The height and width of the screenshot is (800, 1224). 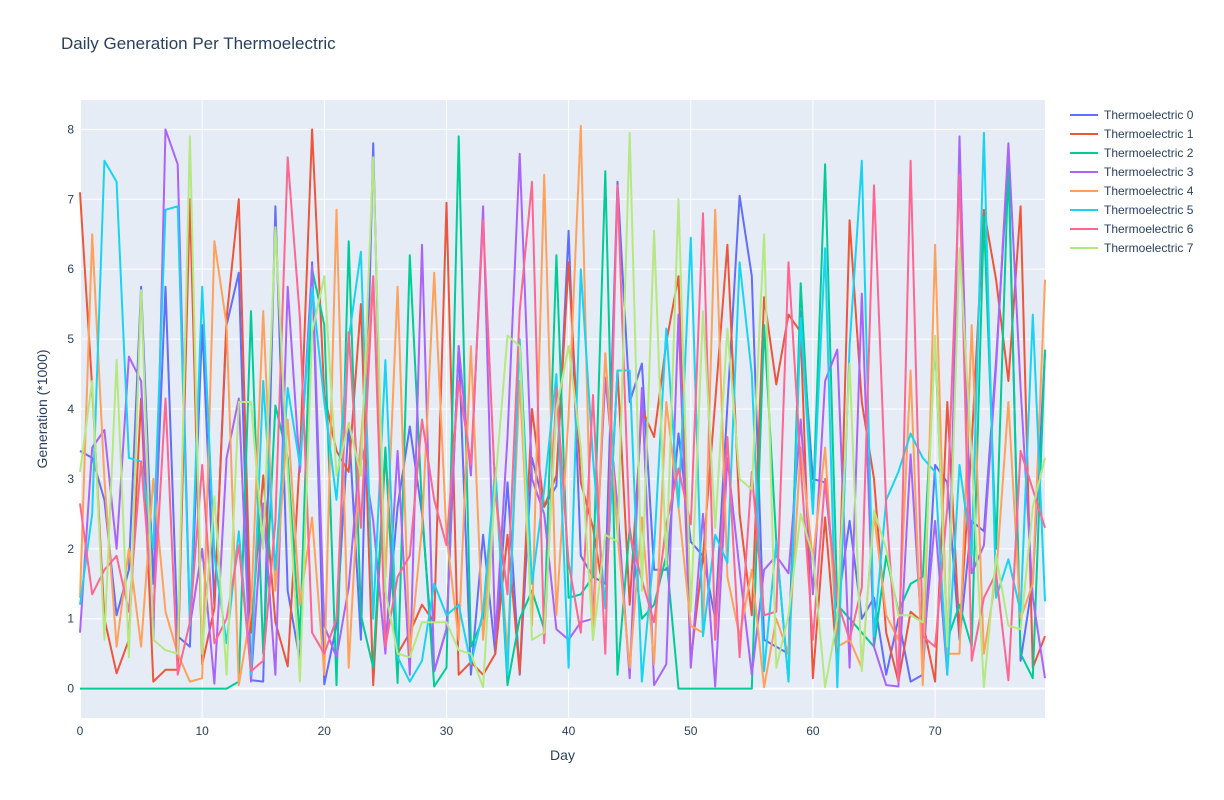 I want to click on x-tick-label: 40, so click(x=569, y=731).